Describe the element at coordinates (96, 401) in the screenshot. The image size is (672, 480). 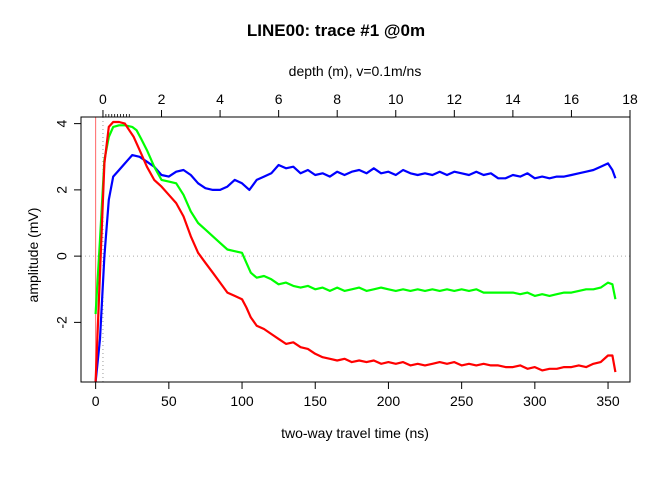
I see `x-tick-label-0: 0` at that location.